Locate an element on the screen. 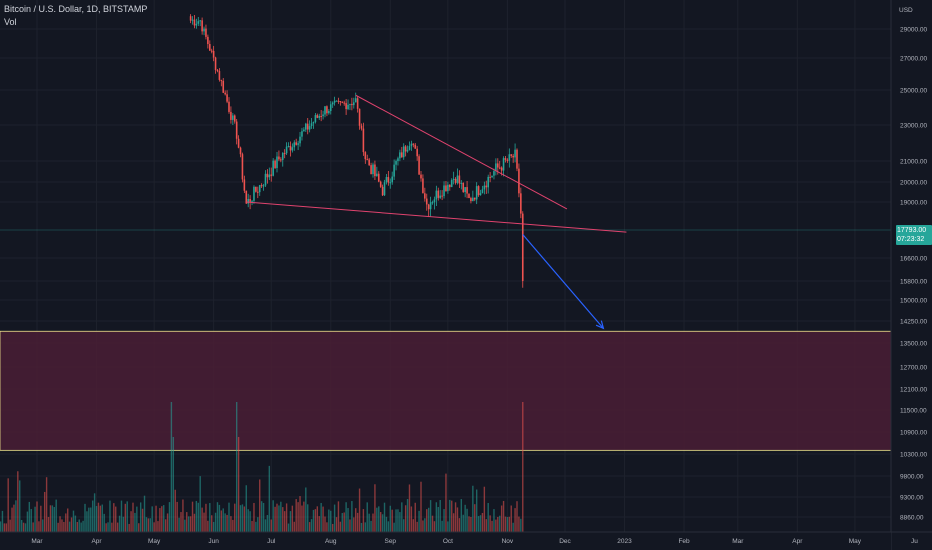  trendline-lower is located at coordinates (436, 217).